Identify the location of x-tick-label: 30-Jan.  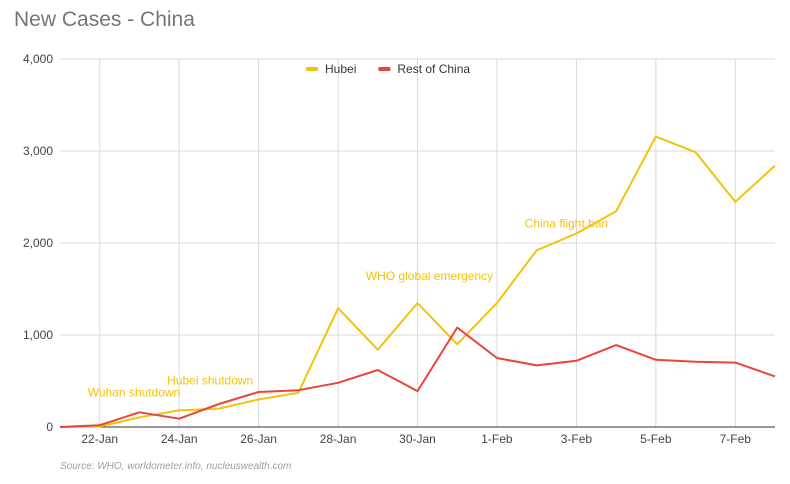
(417, 439).